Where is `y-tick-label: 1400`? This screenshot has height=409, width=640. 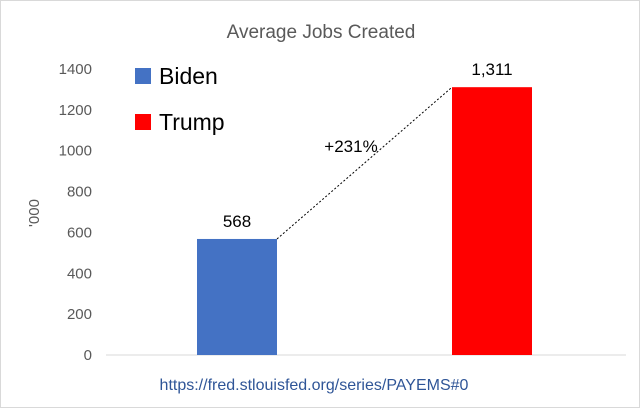
y-tick-label: 1400 is located at coordinates (75, 69).